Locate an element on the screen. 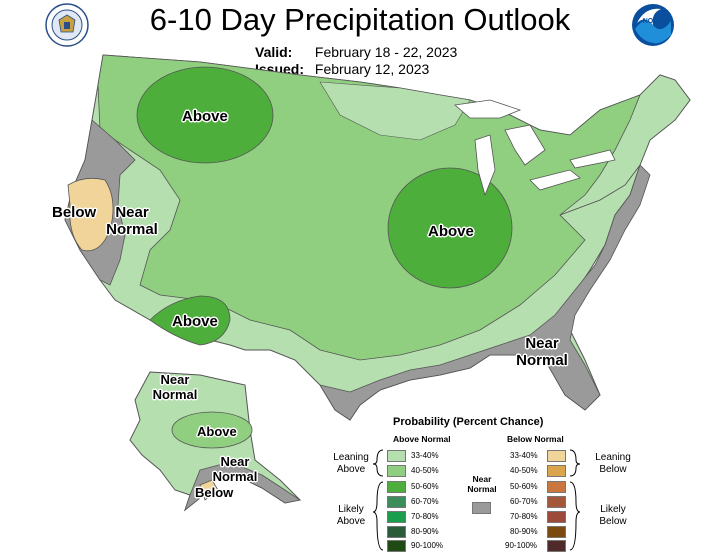 The height and width of the screenshot is (557, 720). alaska-near-normal-north-label: Near Normal is located at coordinates (175, 387).